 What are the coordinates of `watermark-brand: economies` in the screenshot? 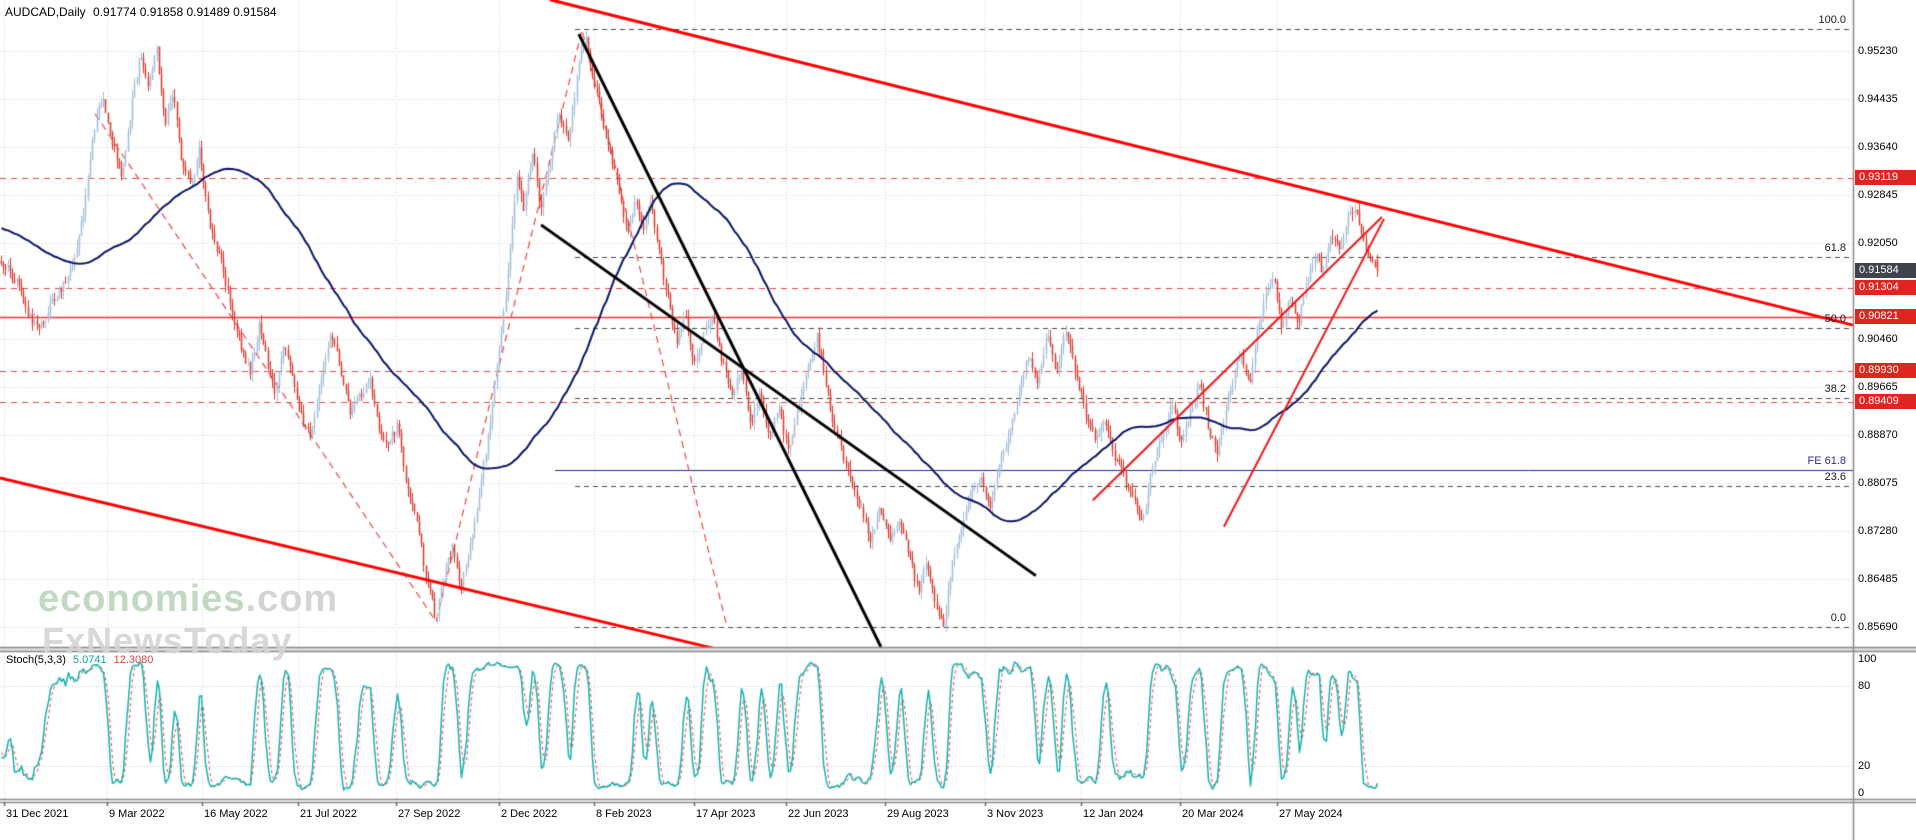 It's located at (142, 599).